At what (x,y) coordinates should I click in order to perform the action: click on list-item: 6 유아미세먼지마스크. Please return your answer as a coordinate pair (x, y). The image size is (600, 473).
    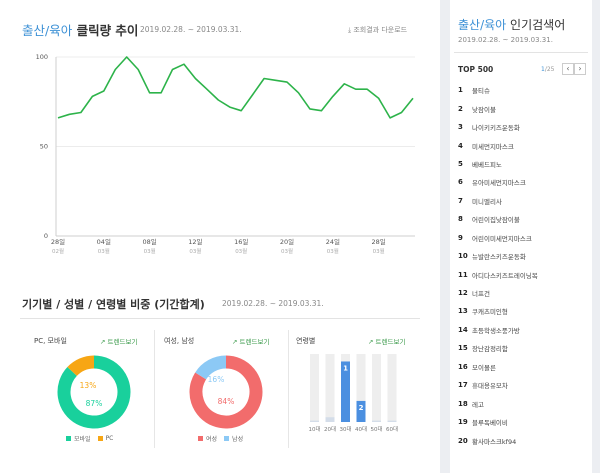
    Looking at the image, I should click on (523, 182).